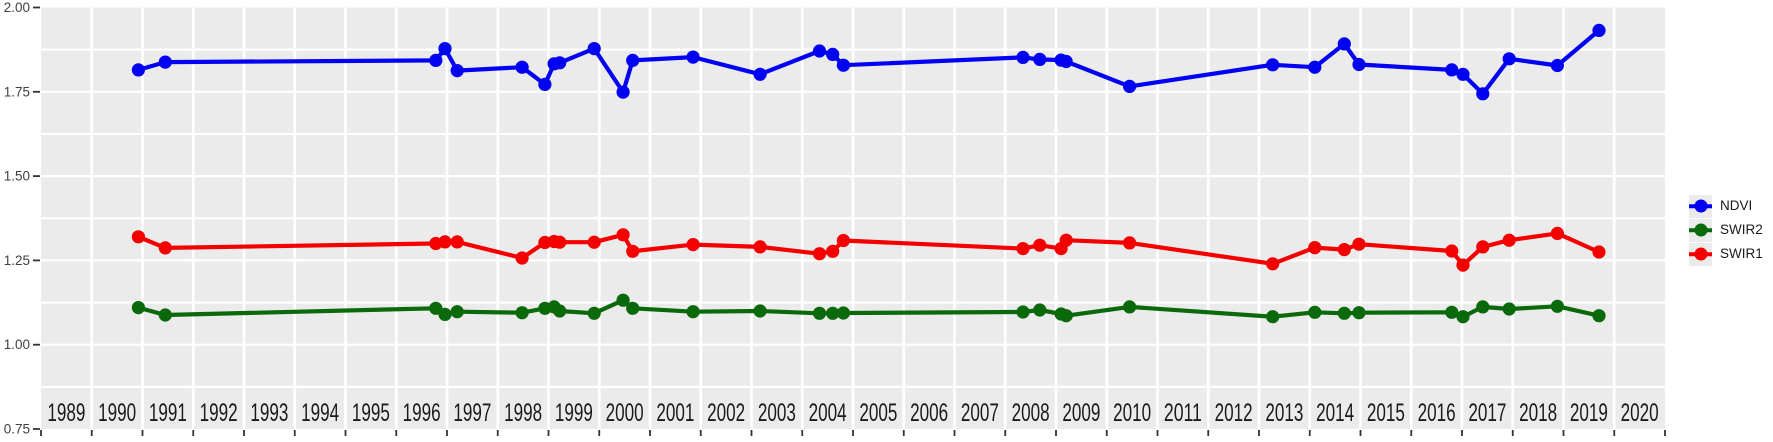 Image resolution: width=1773 pixels, height=442 pixels. Describe the element at coordinates (1234, 413) in the screenshot. I see `x-tick-label: 2012` at that location.